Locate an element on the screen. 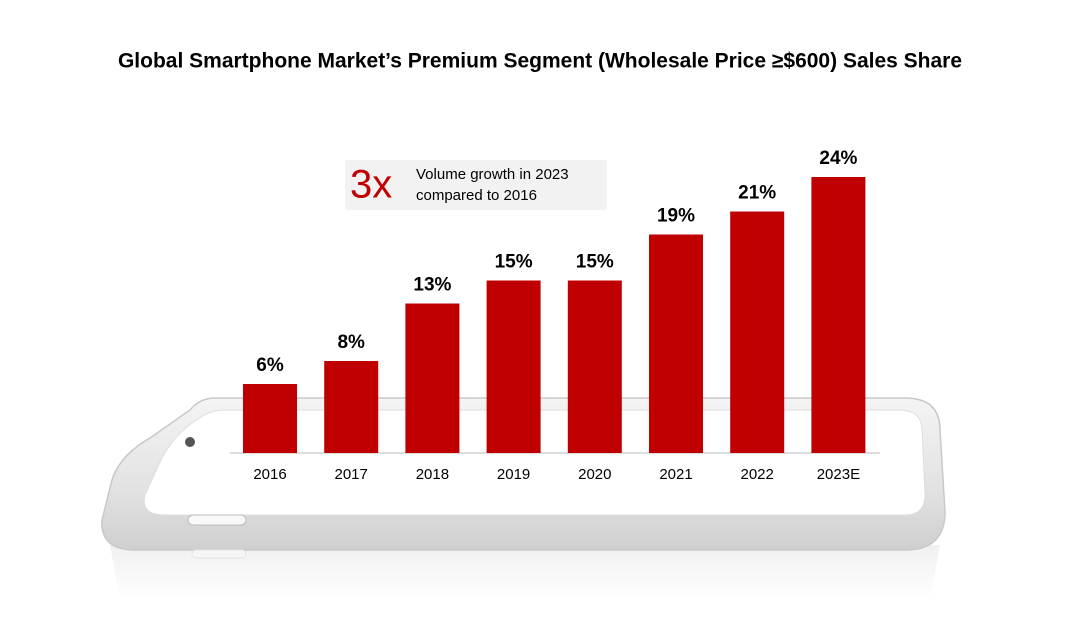  value-label: 21% is located at coordinates (757, 193).